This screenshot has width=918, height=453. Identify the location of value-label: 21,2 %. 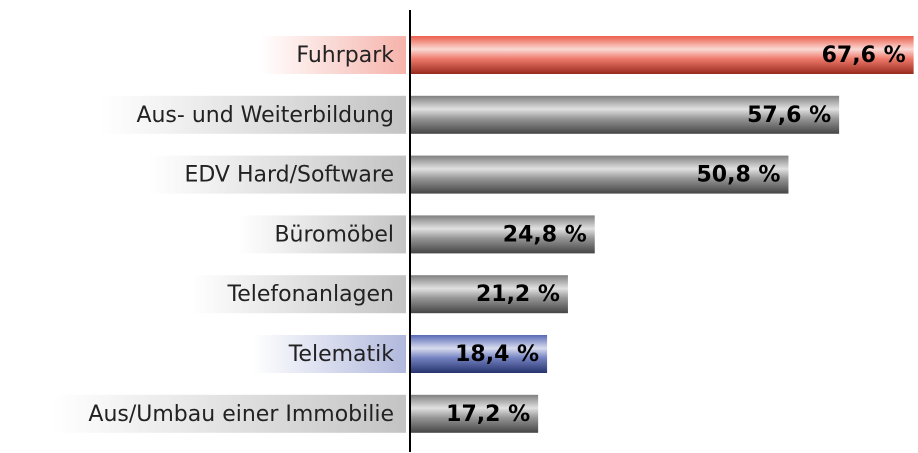
(518, 294).